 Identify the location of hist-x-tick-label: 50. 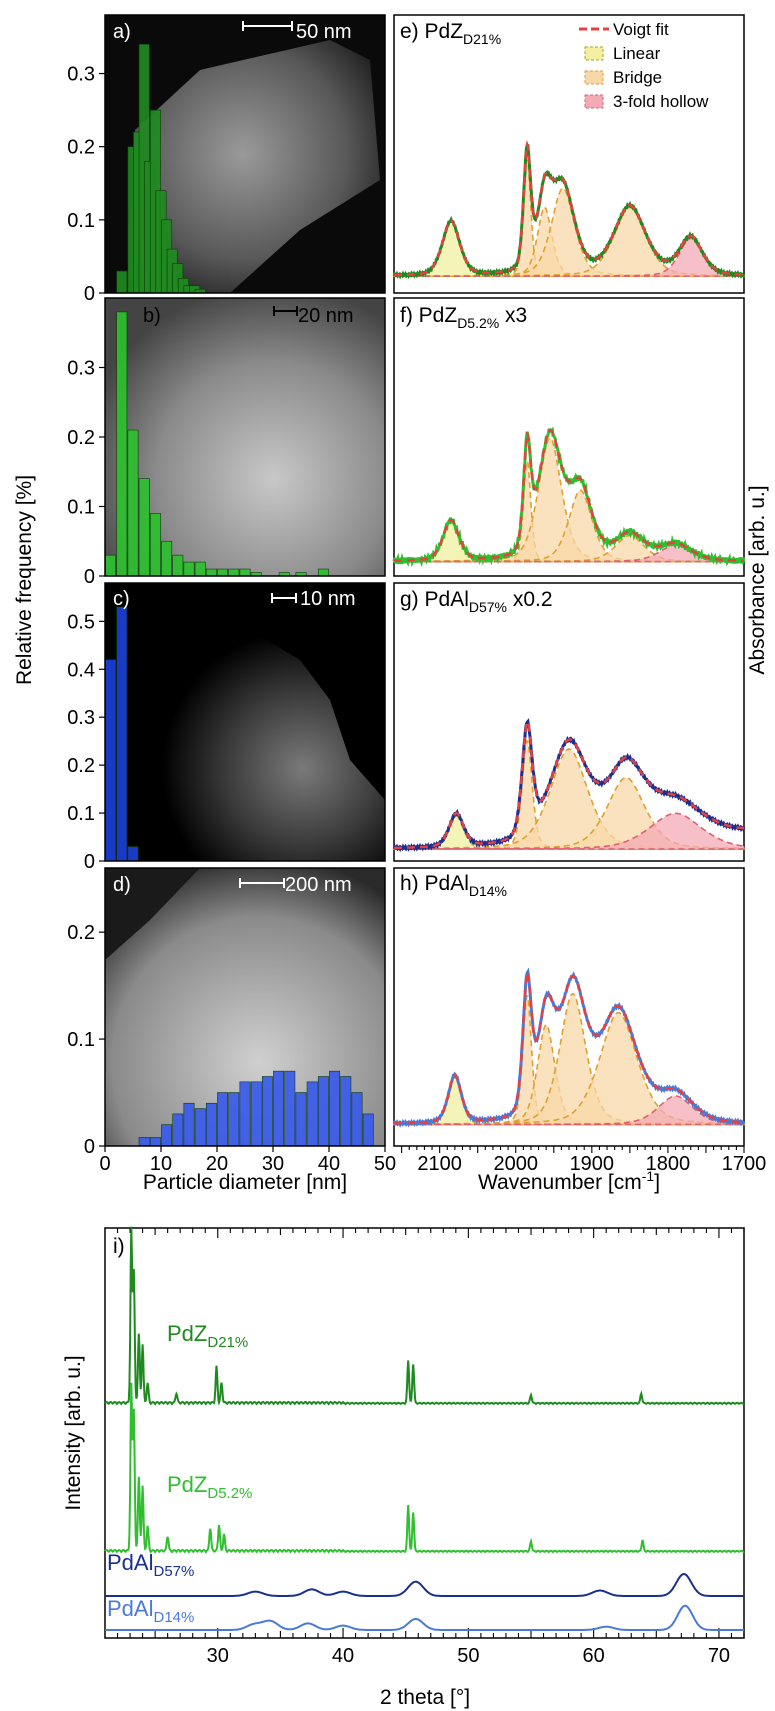
(385, 1164).